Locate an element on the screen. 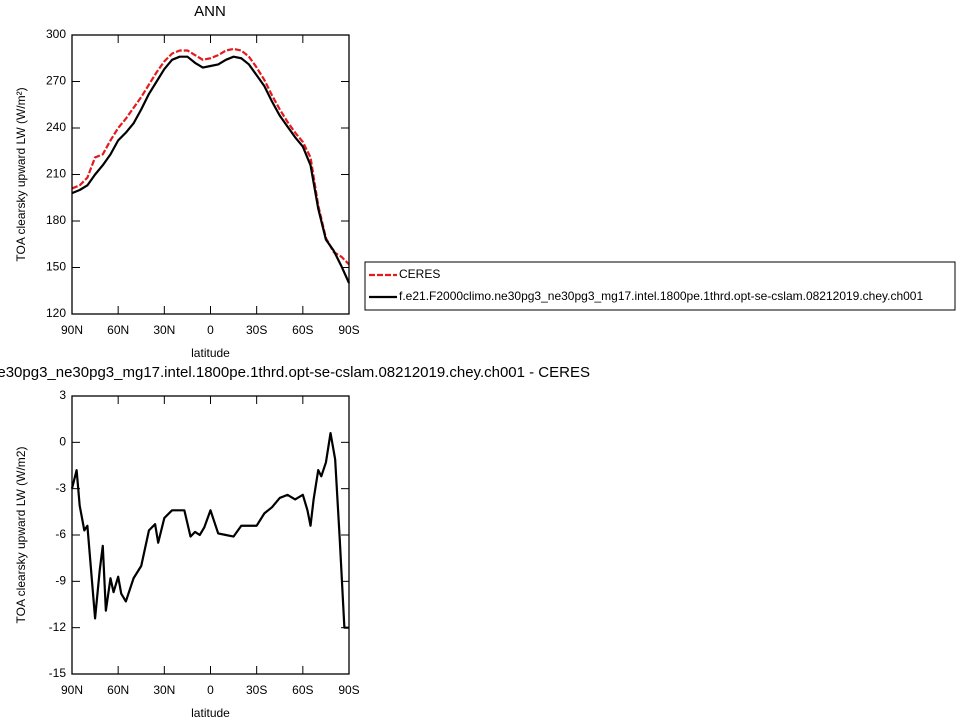  y-tick-label: 0 is located at coordinates (62, 442).